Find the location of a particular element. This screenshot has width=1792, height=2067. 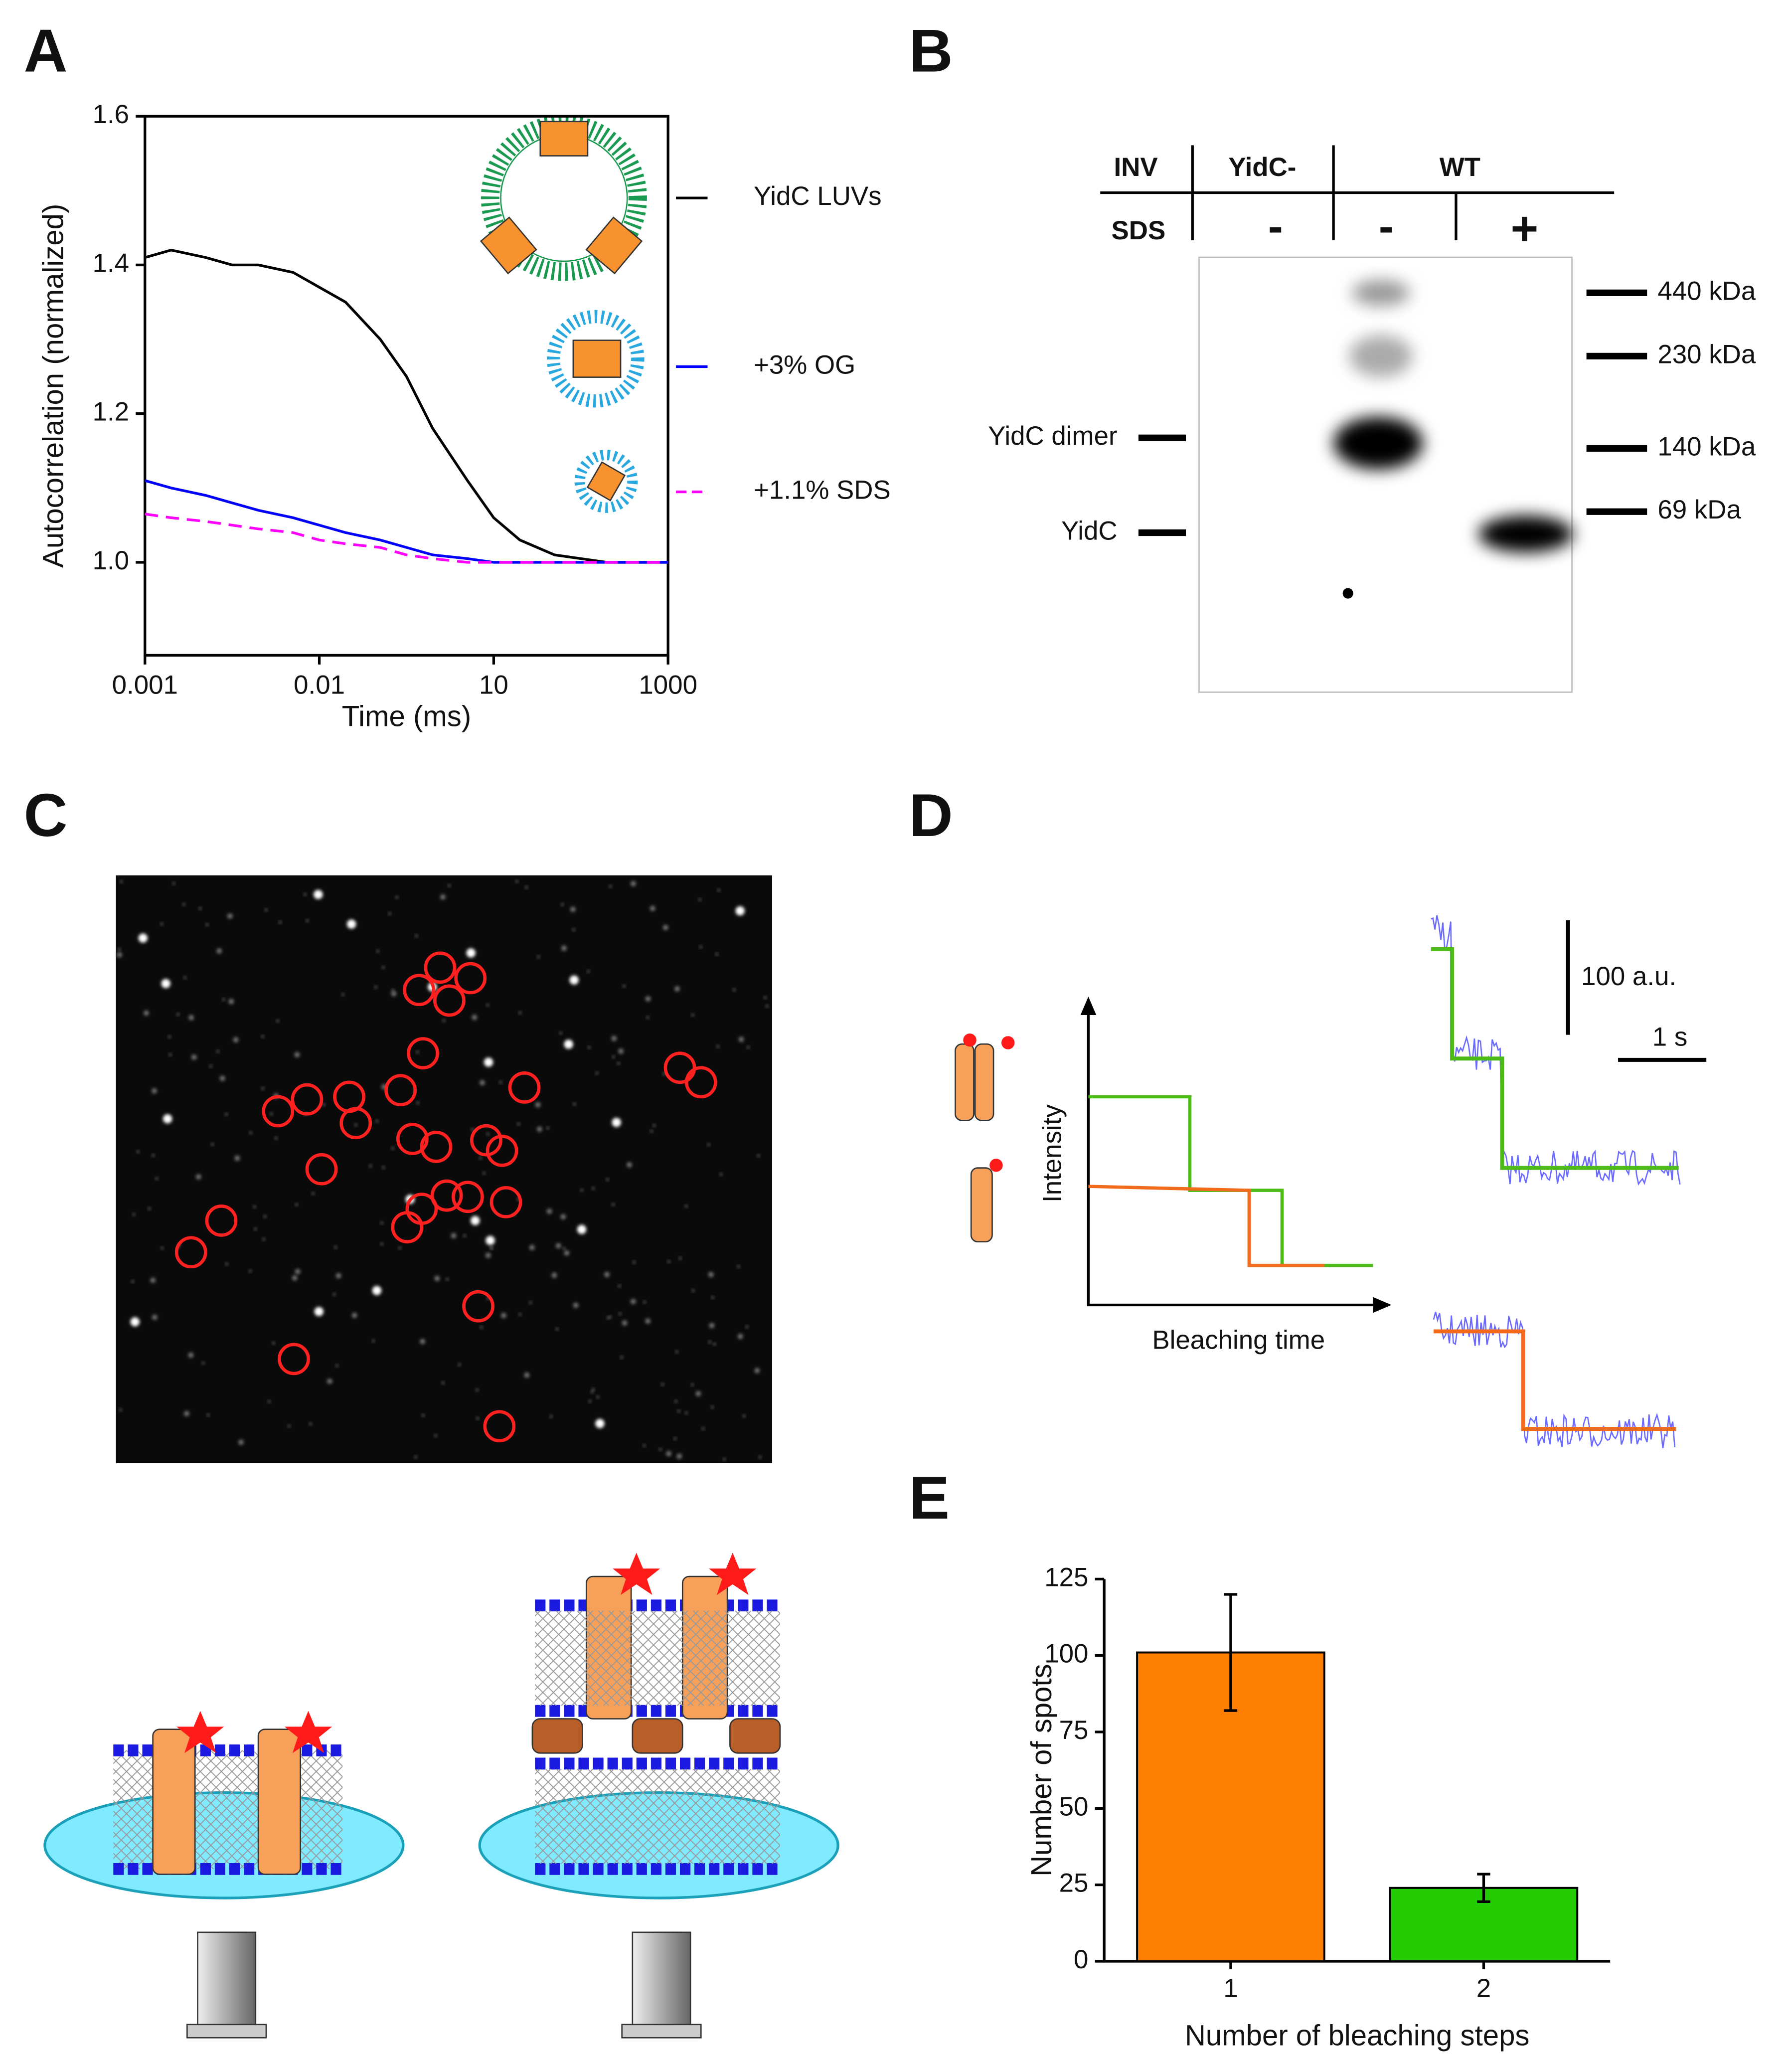

y-tick-label: 1.0 is located at coordinates (111, 560).